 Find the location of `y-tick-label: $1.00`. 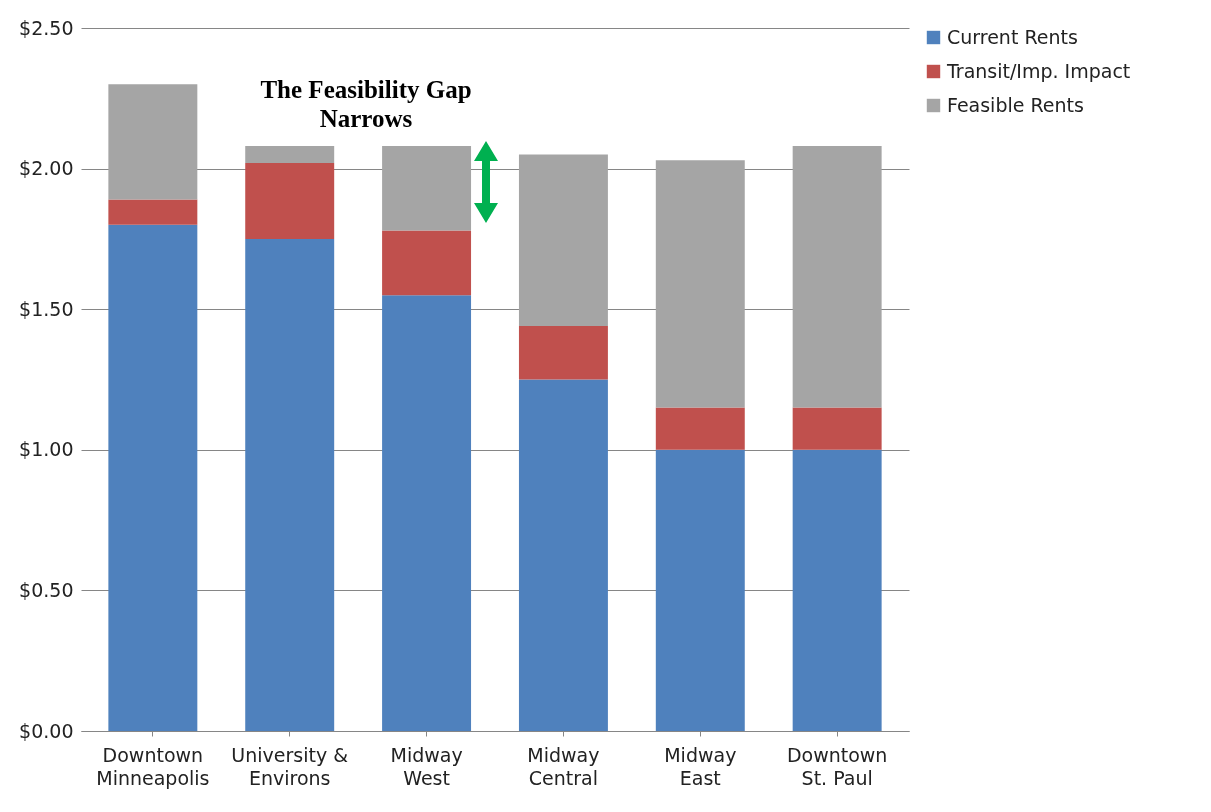

y-tick-label: $1.00 is located at coordinates (46, 449).